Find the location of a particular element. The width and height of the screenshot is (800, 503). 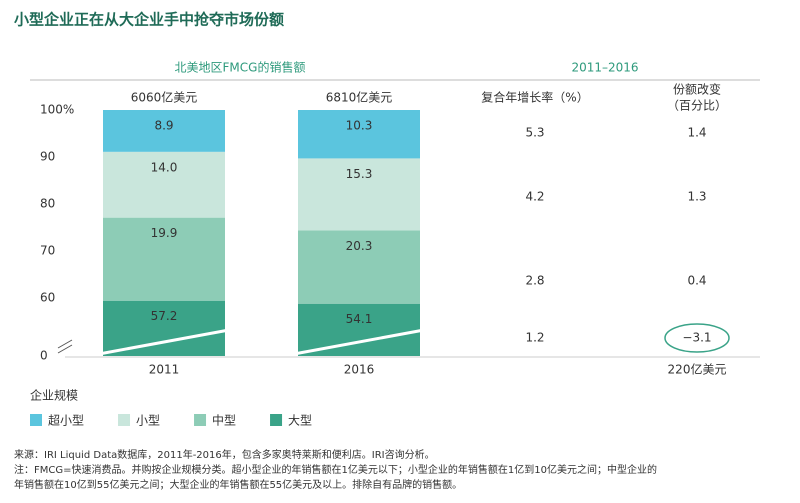

data-label: 54.1 is located at coordinates (359, 319).